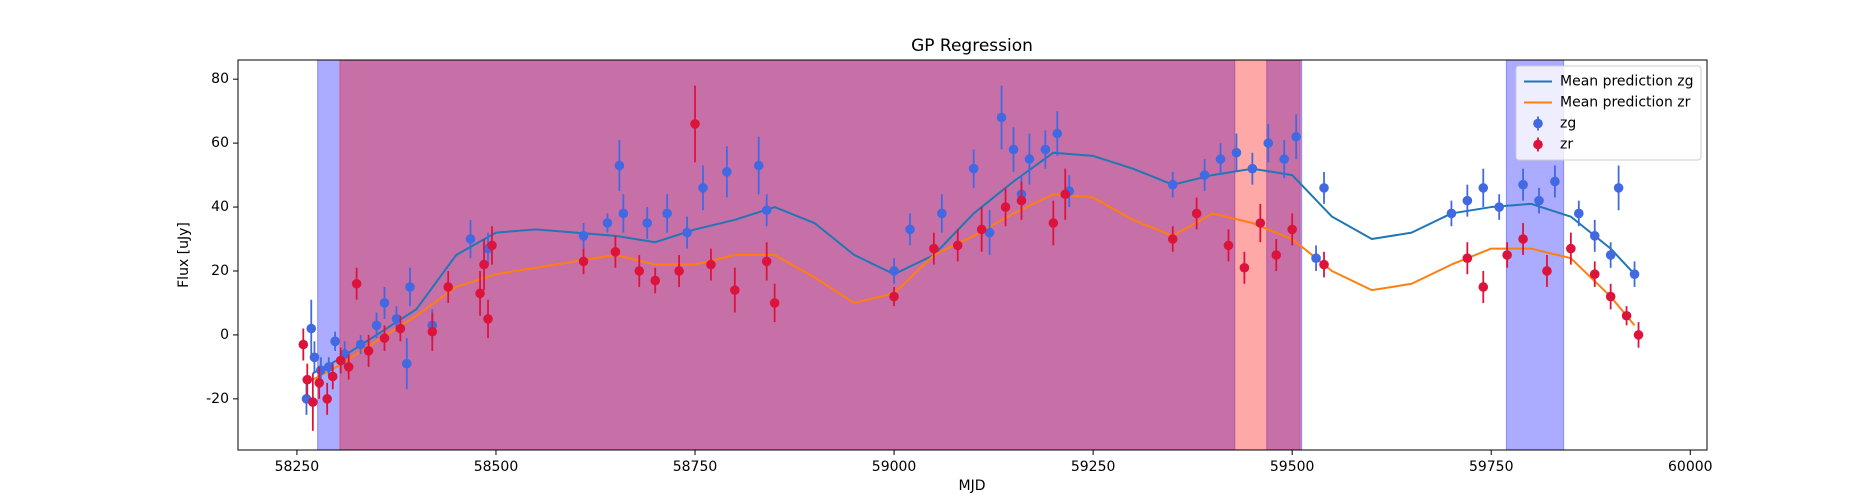 Image resolution: width=1875 pixels, height=500 pixels. I want to click on x-tick-label: 60000, so click(1690, 467).